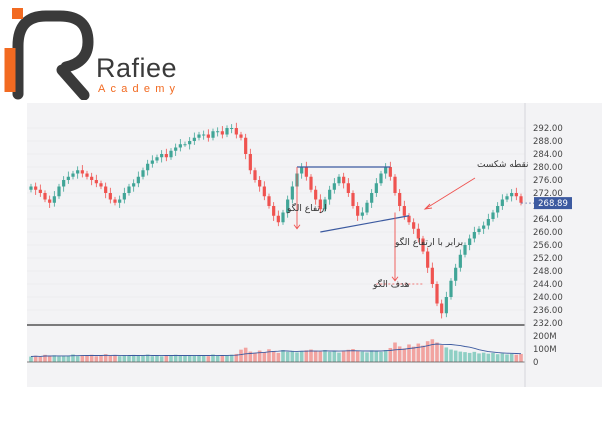  I want to click on last-price-label: 268.89, so click(553, 204).